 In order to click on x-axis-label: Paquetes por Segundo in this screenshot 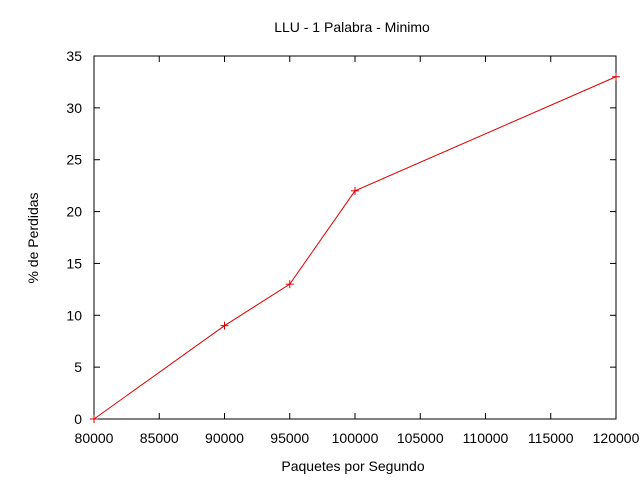, I will do `click(352, 466)`.